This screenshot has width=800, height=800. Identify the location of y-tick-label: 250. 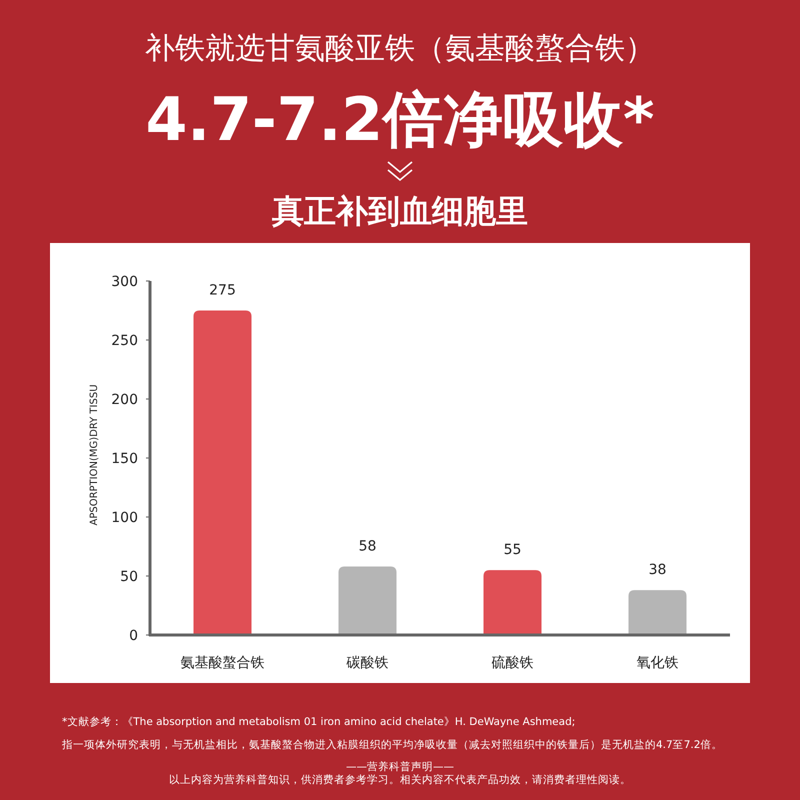
(124, 341).